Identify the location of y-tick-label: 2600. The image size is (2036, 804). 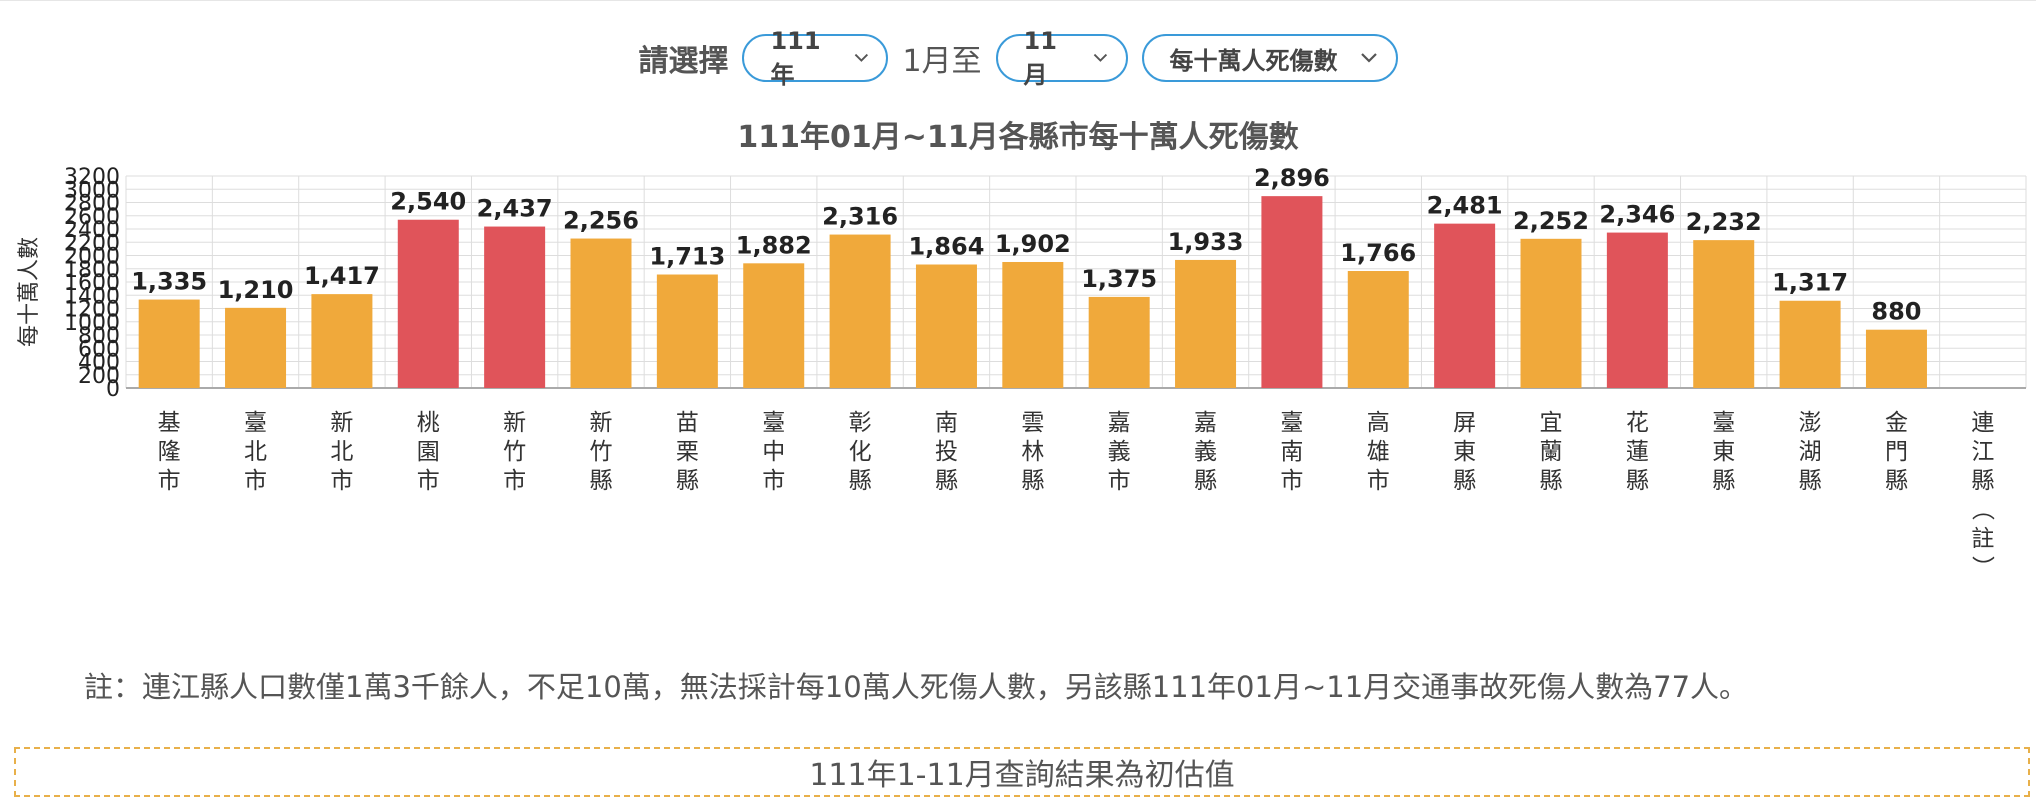
(92, 217).